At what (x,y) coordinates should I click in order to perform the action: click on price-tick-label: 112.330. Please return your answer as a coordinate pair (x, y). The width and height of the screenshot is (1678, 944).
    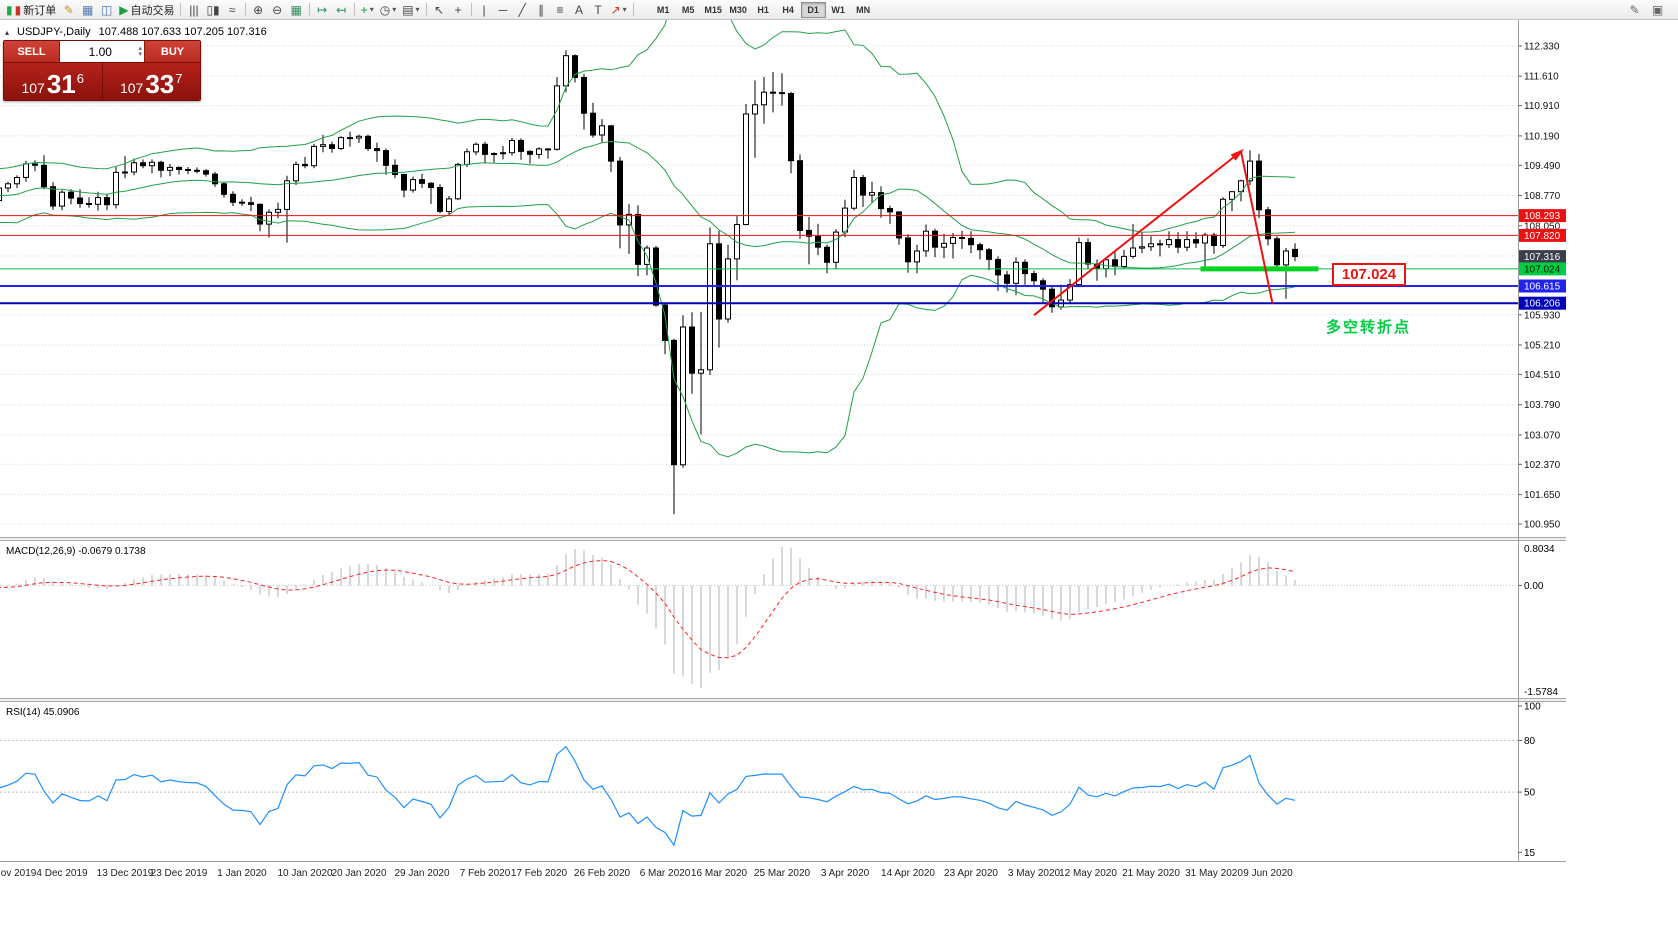
    Looking at the image, I should click on (1542, 47).